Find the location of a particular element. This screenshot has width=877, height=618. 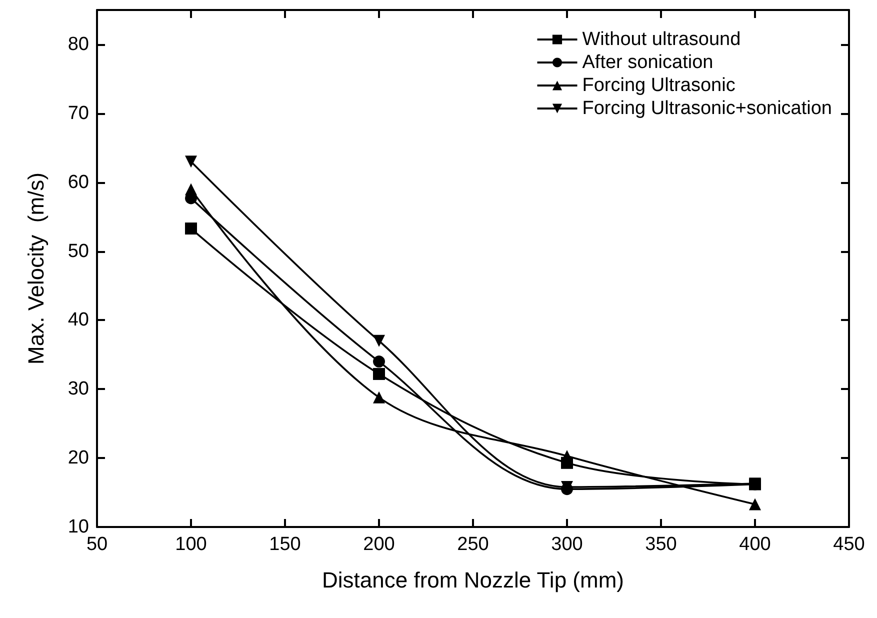

legend-label: Without ultrasound is located at coordinates (661, 39).